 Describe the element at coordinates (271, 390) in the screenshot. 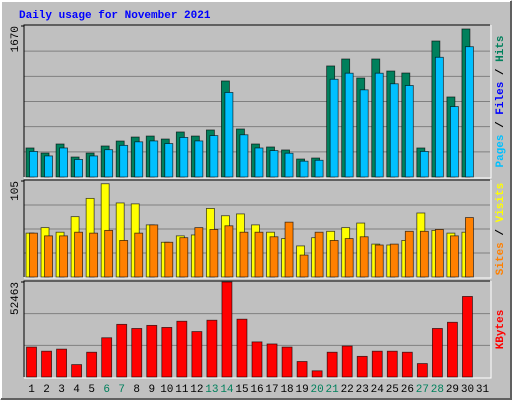

I see `x-tick-label: 17` at that location.